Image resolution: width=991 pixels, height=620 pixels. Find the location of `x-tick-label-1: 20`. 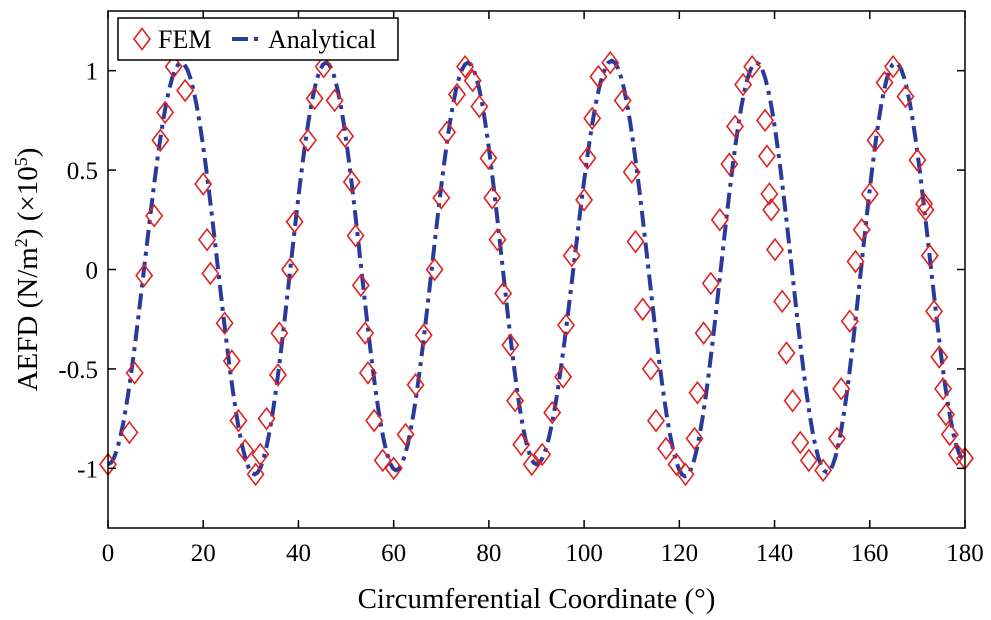

x-tick-label-1: 20 is located at coordinates (203, 553).